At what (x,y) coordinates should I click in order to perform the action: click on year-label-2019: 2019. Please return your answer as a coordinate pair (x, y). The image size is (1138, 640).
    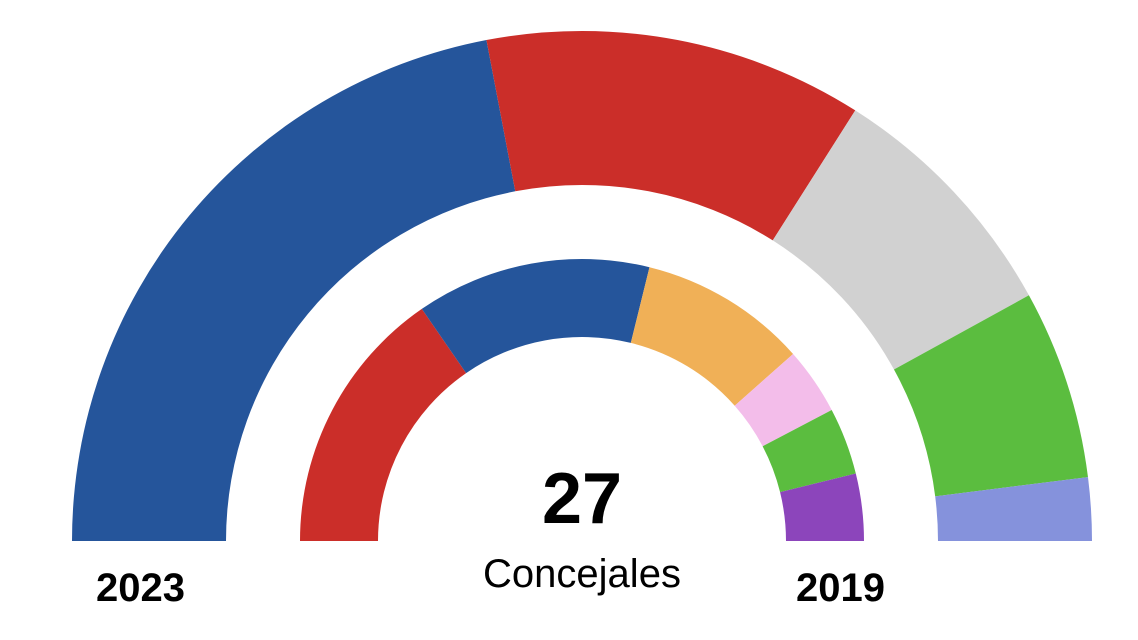
    Looking at the image, I should click on (840, 588).